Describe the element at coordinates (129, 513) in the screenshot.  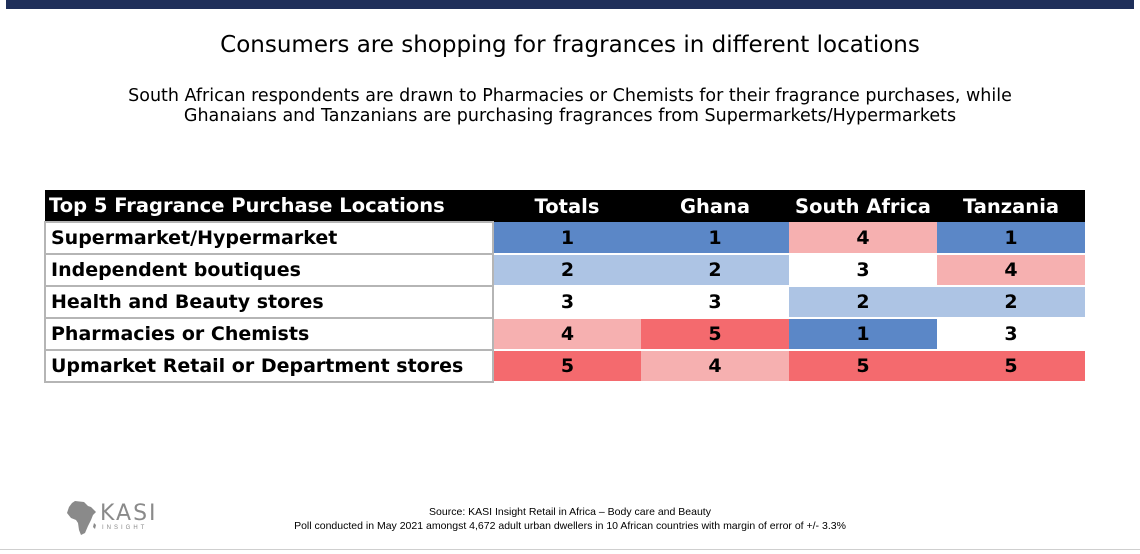
I see `logo-wordmark: KASI` at that location.